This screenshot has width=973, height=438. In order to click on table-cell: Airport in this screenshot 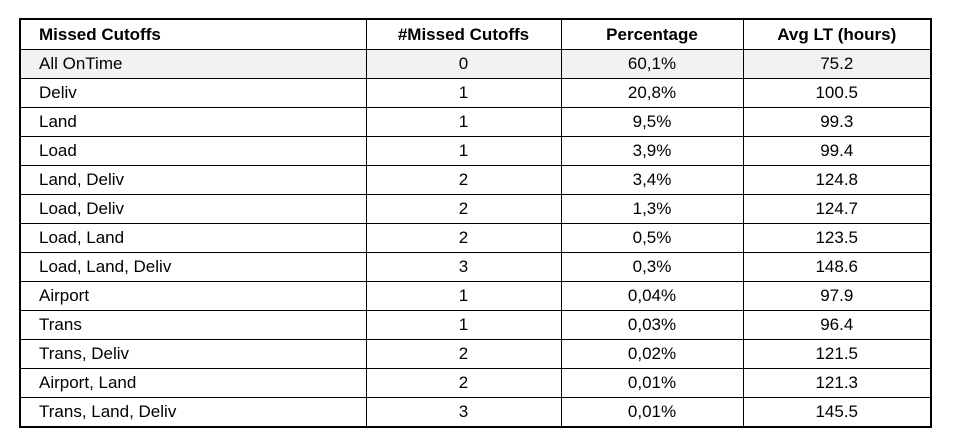, I will do `click(193, 296)`.